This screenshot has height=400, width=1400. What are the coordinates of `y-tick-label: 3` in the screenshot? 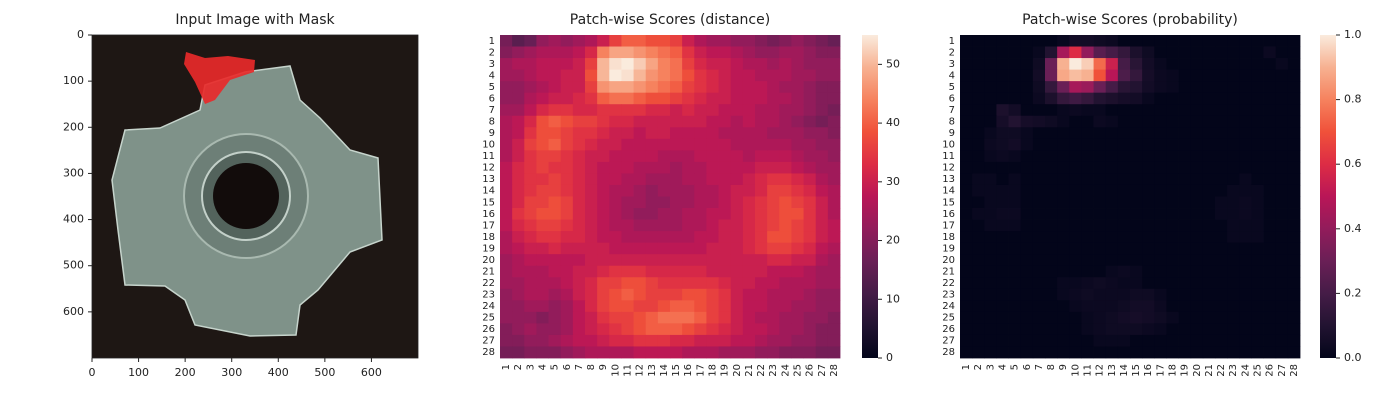 It's located at (492, 64).